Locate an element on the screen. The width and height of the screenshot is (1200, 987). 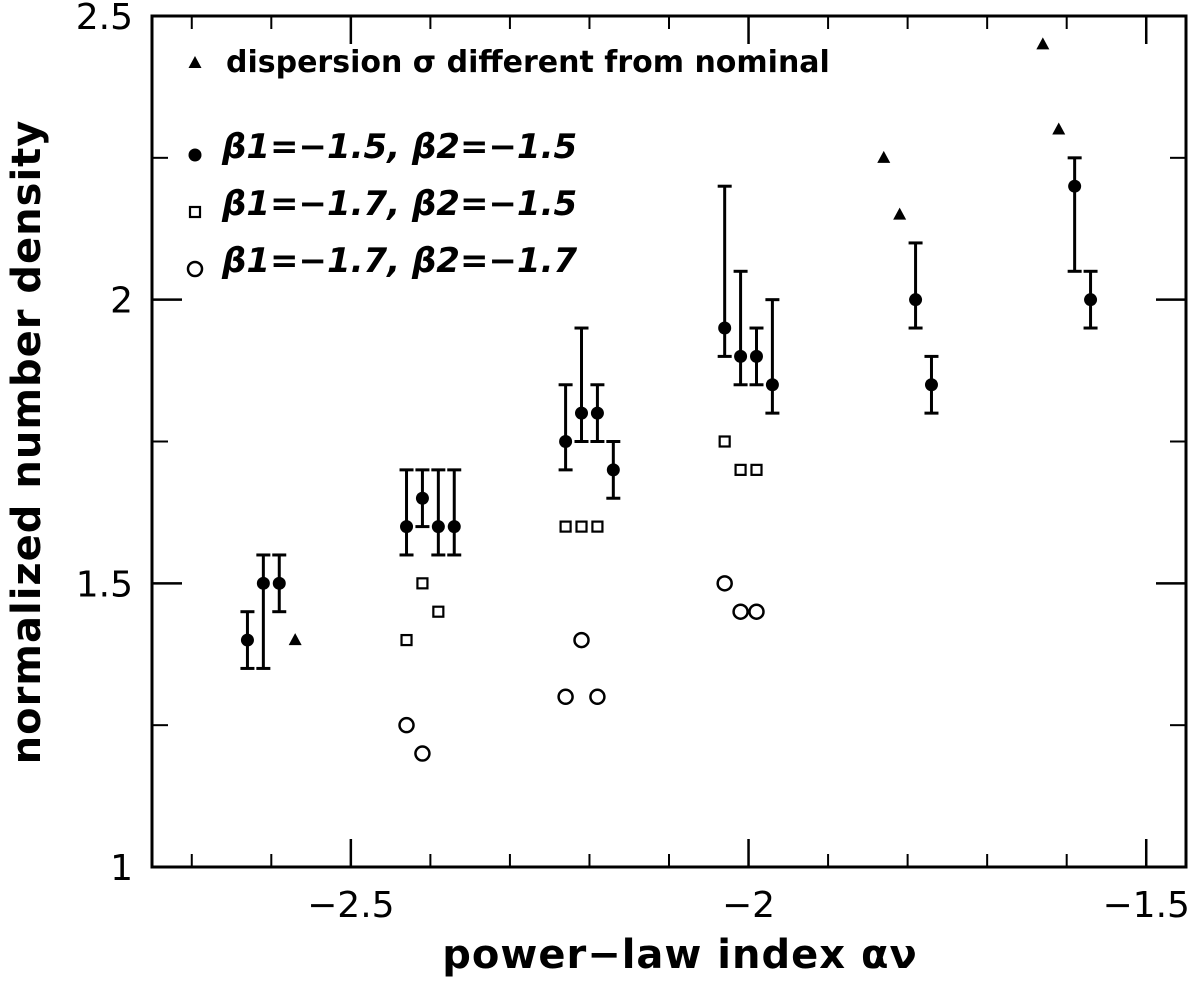
y-tick-label: 2 is located at coordinates (121, 301).